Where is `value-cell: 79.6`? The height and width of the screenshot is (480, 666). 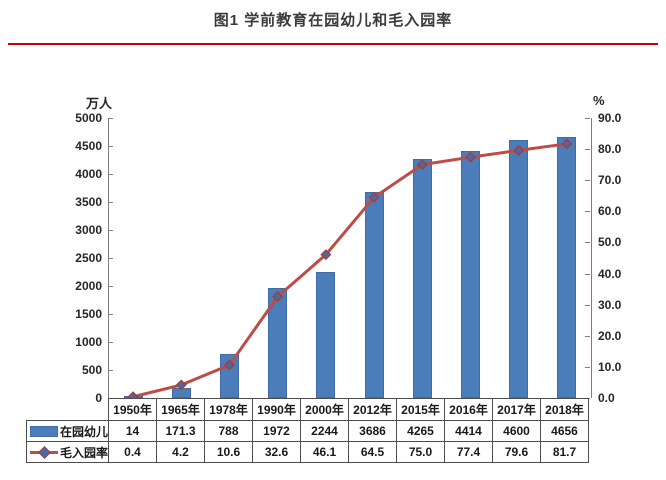 value-cell: 79.6 is located at coordinates (517, 452).